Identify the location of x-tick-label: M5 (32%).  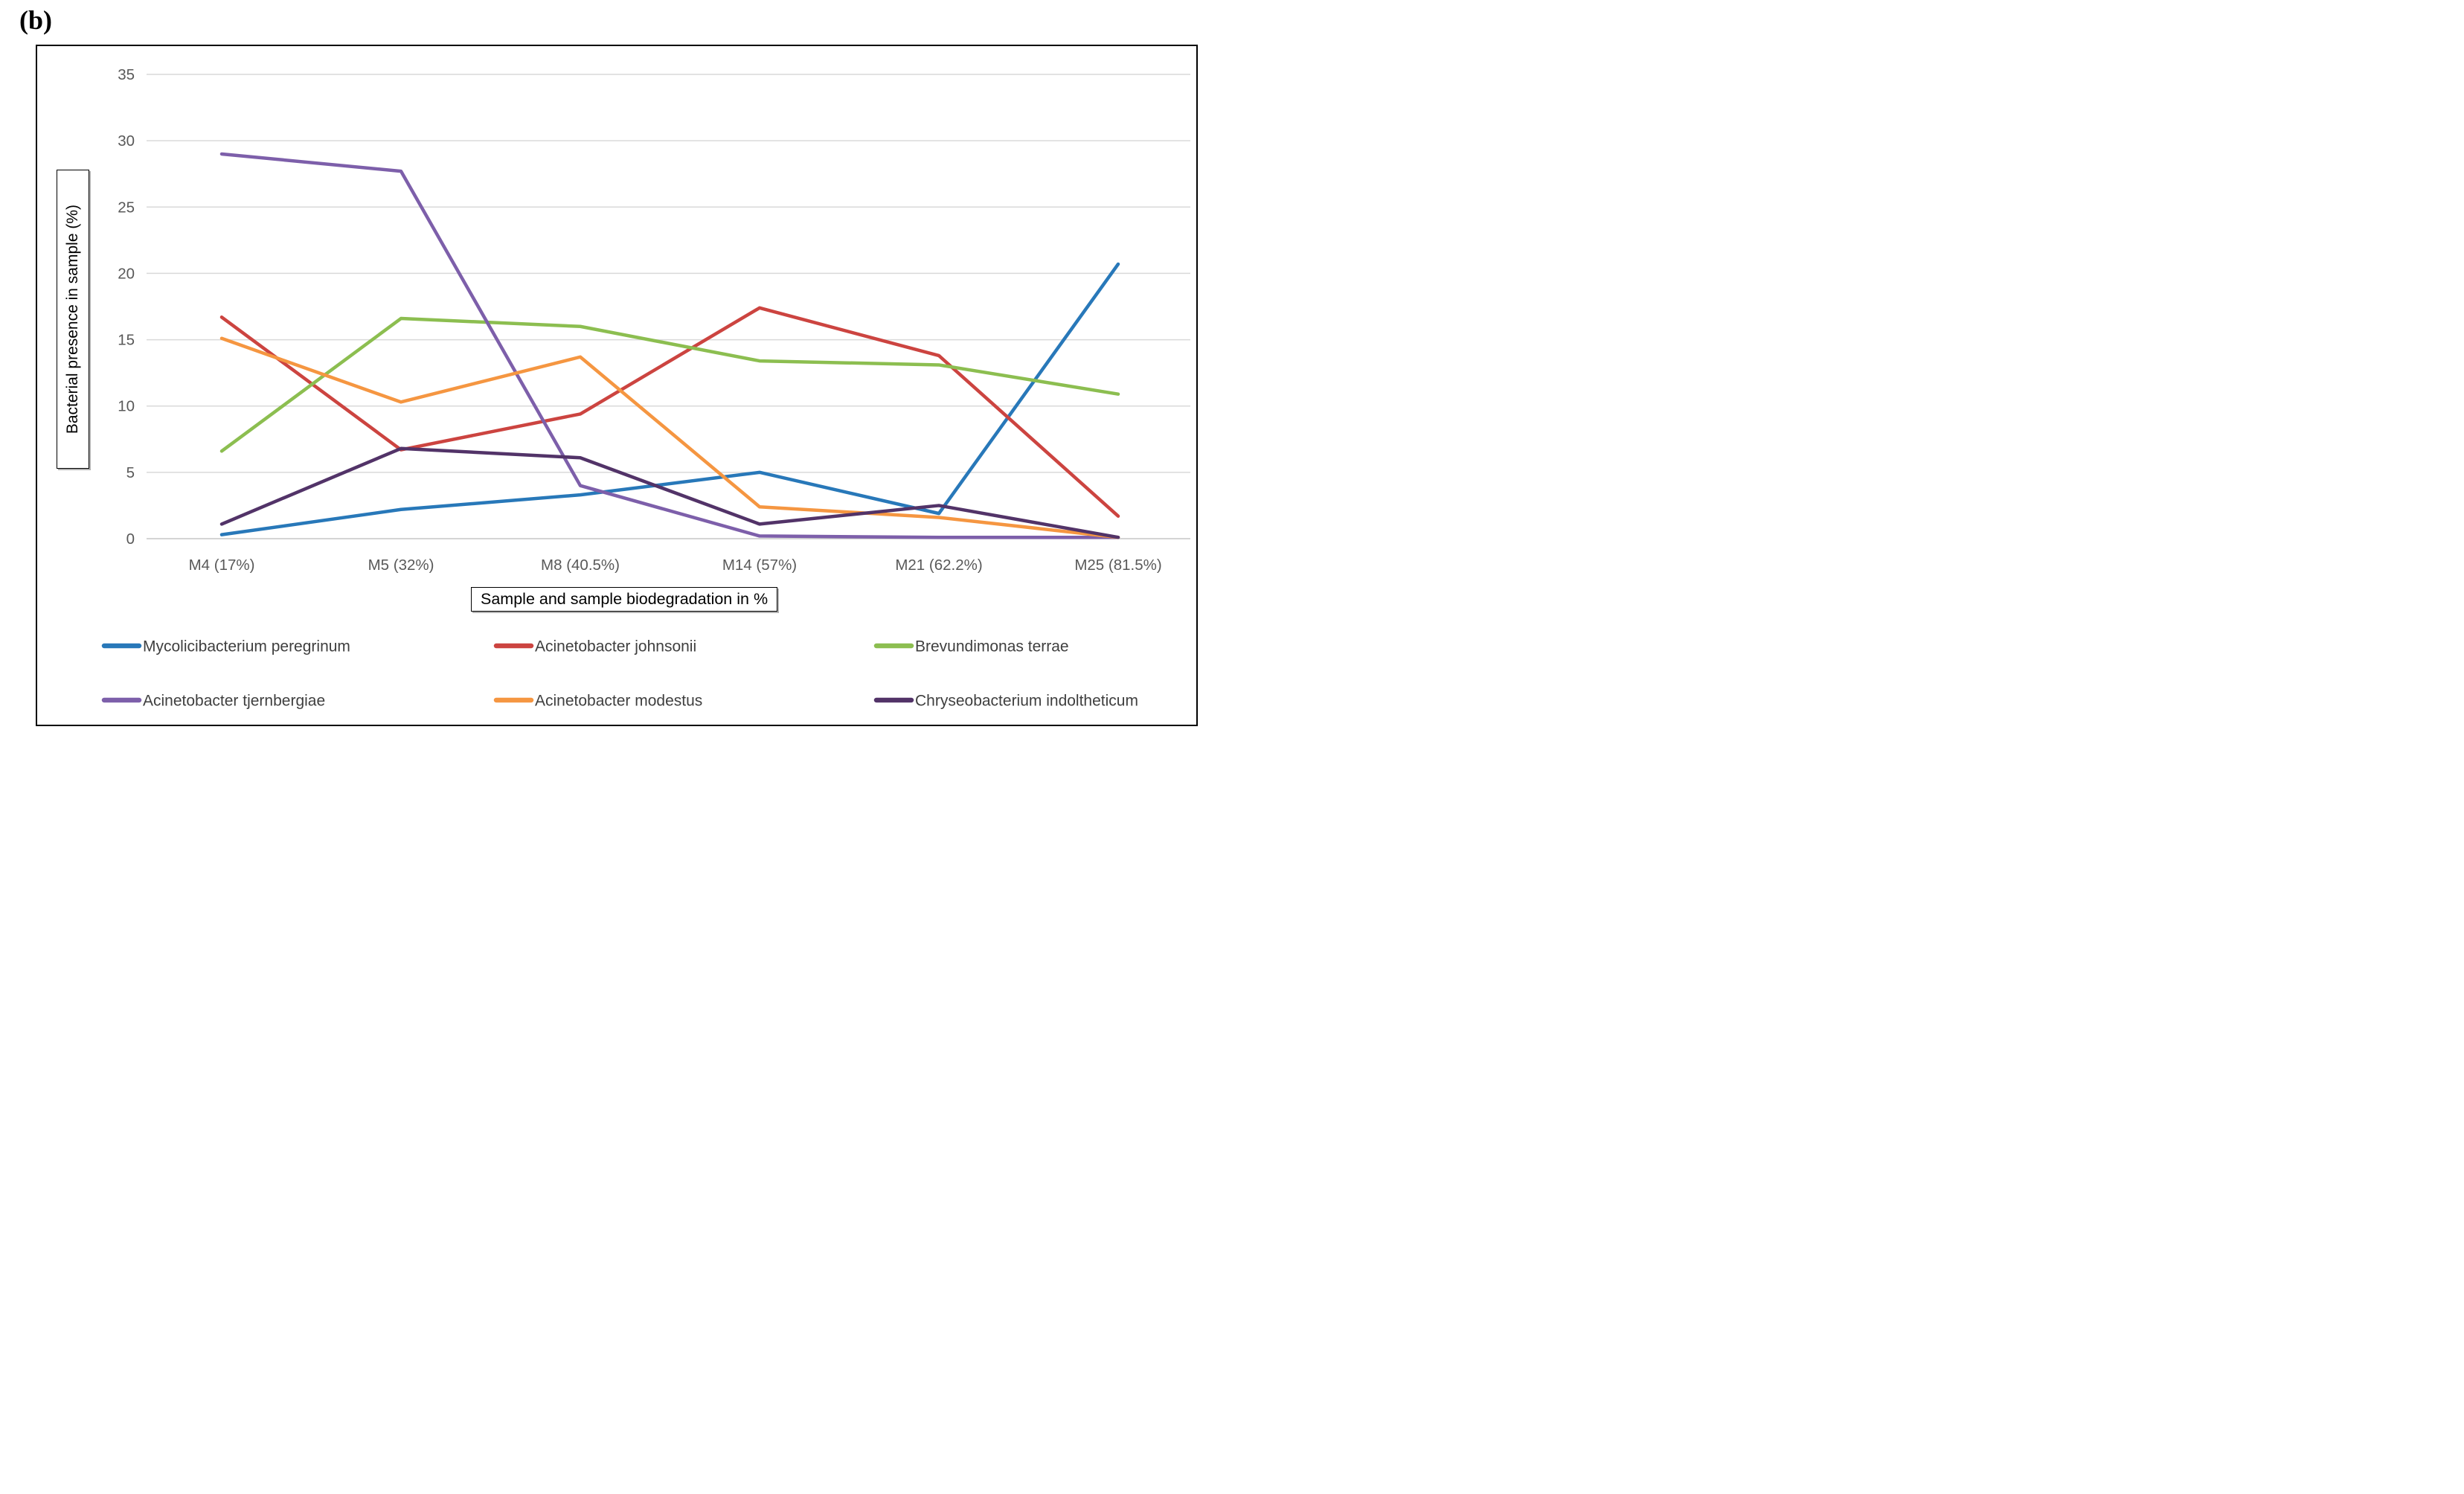
(401, 565).